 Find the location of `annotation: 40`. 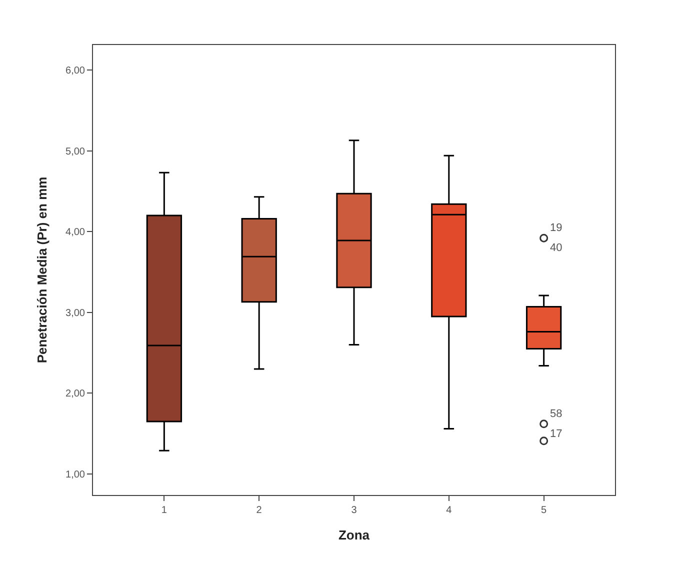

annotation: 40 is located at coordinates (556, 248).